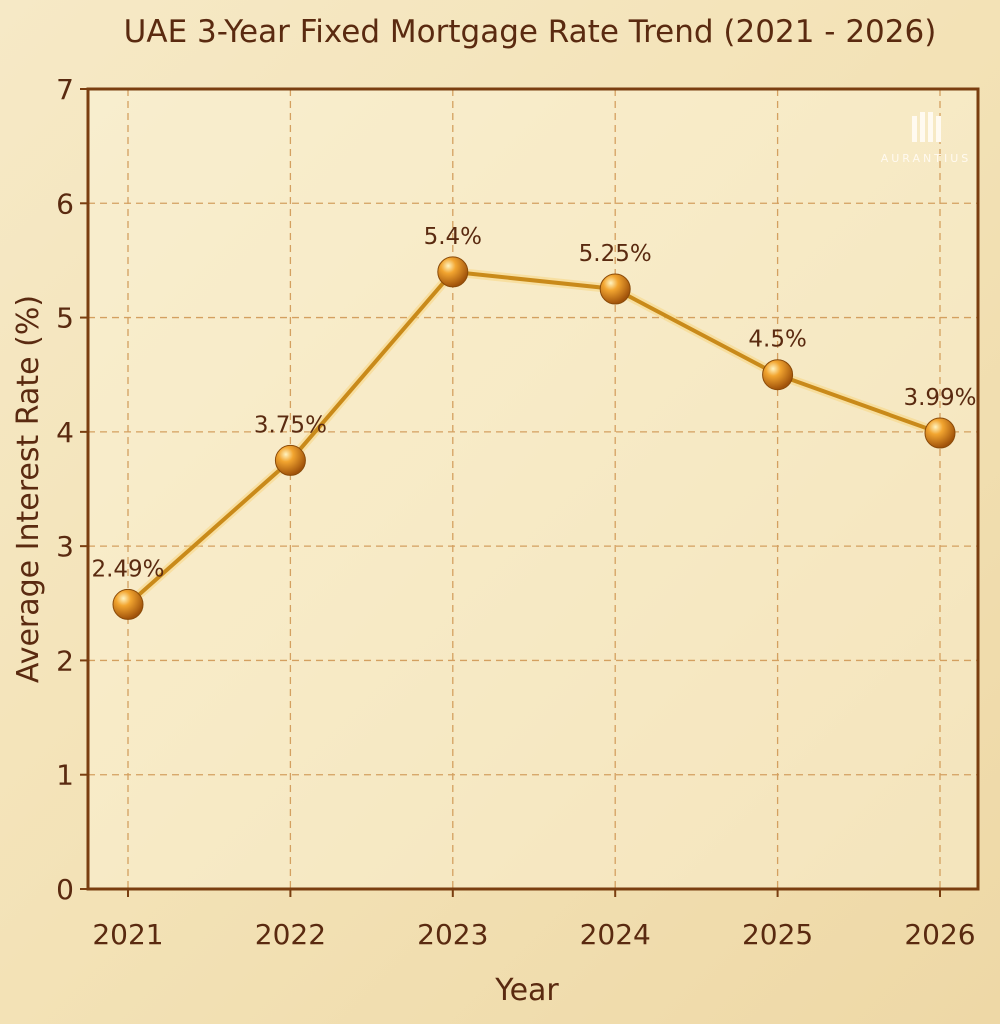  Describe the element at coordinates (777, 340) in the screenshot. I see `data-label: 4.5%` at that location.